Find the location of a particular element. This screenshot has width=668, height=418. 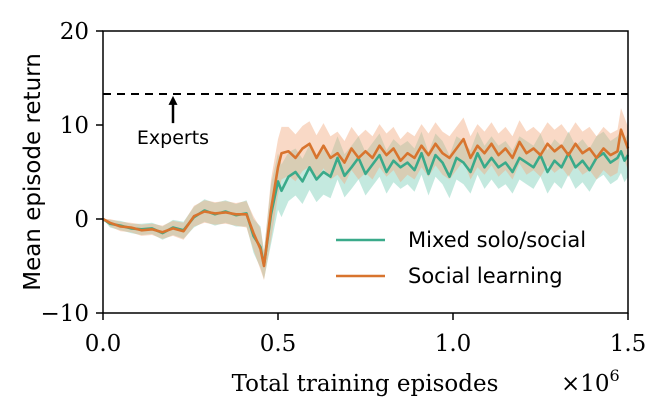

x-axis-ticks: 0.0 0.5 1.0 1.5 is located at coordinates (366, 335).